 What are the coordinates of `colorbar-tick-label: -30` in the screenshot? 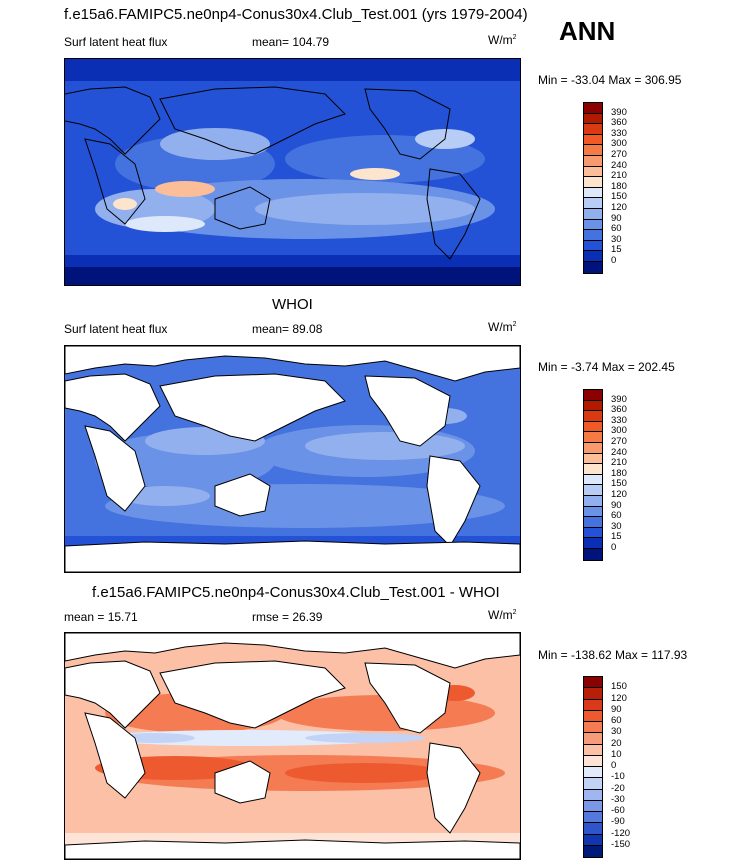 It's located at (618, 799).